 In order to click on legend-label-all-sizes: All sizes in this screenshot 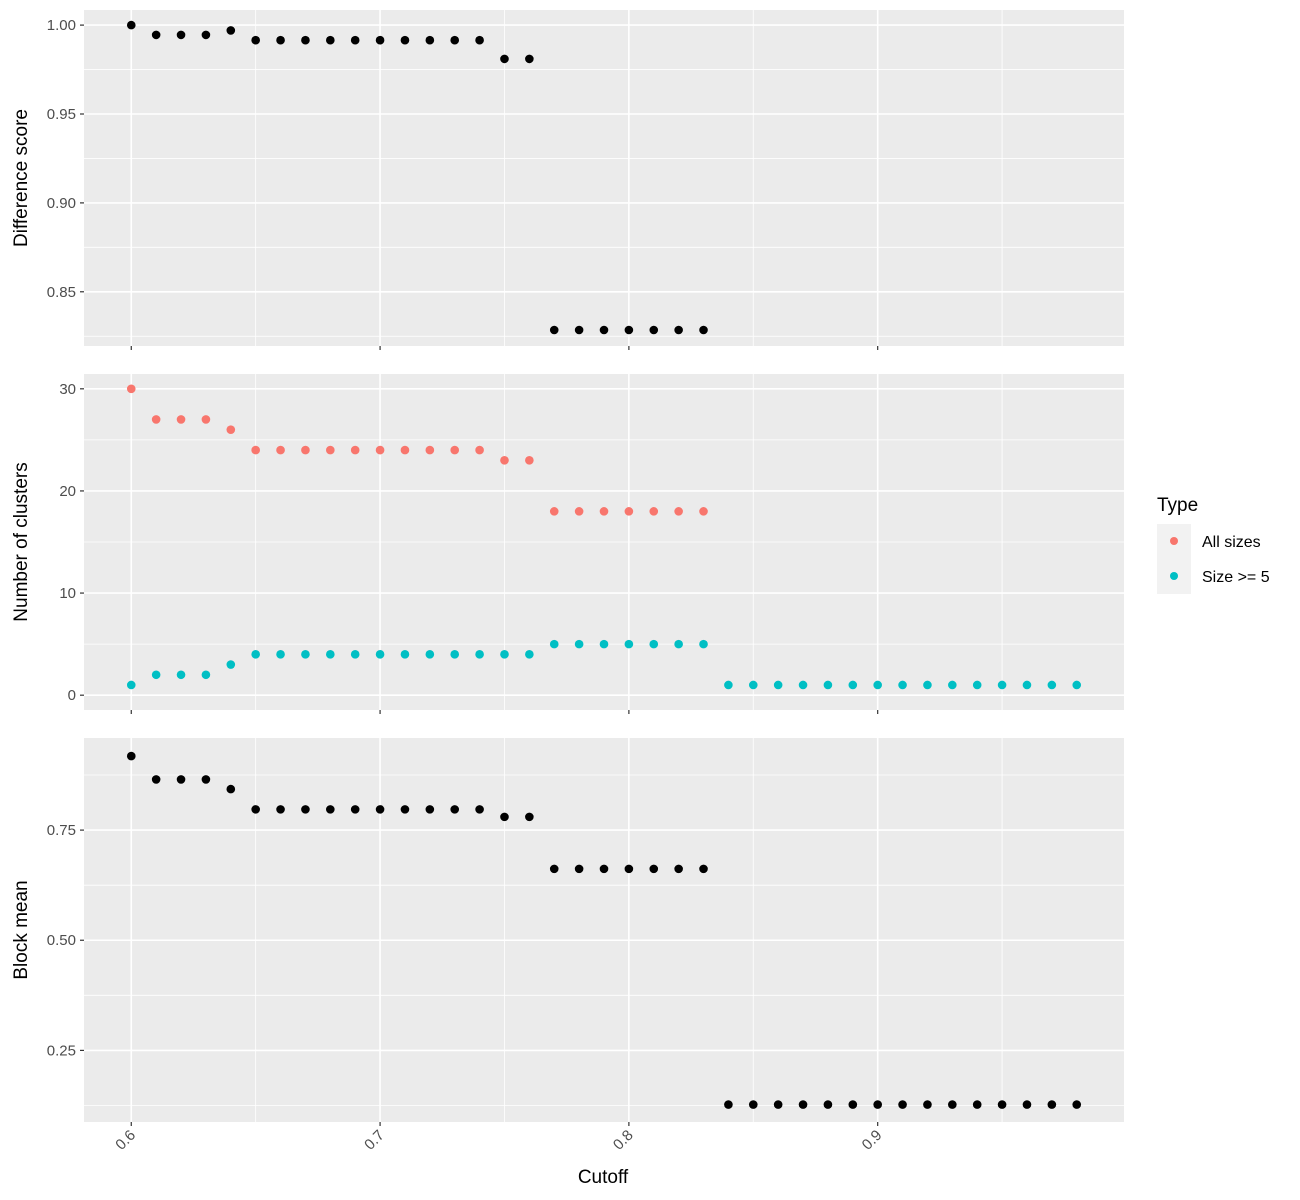, I will do `click(1231, 542)`.